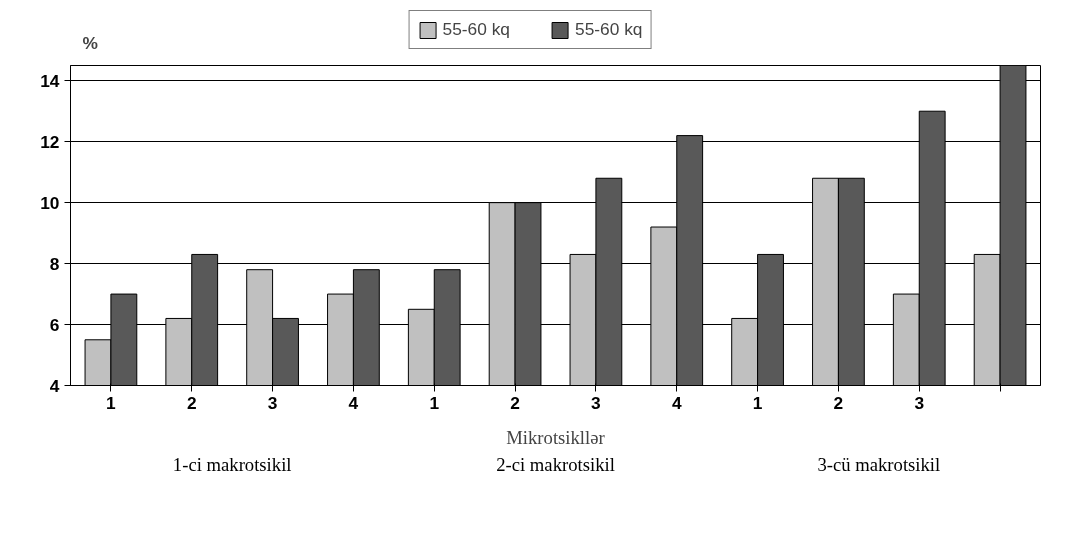  What do you see at coordinates (90, 42) in the screenshot?
I see `y-axis-title: %` at bounding box center [90, 42].